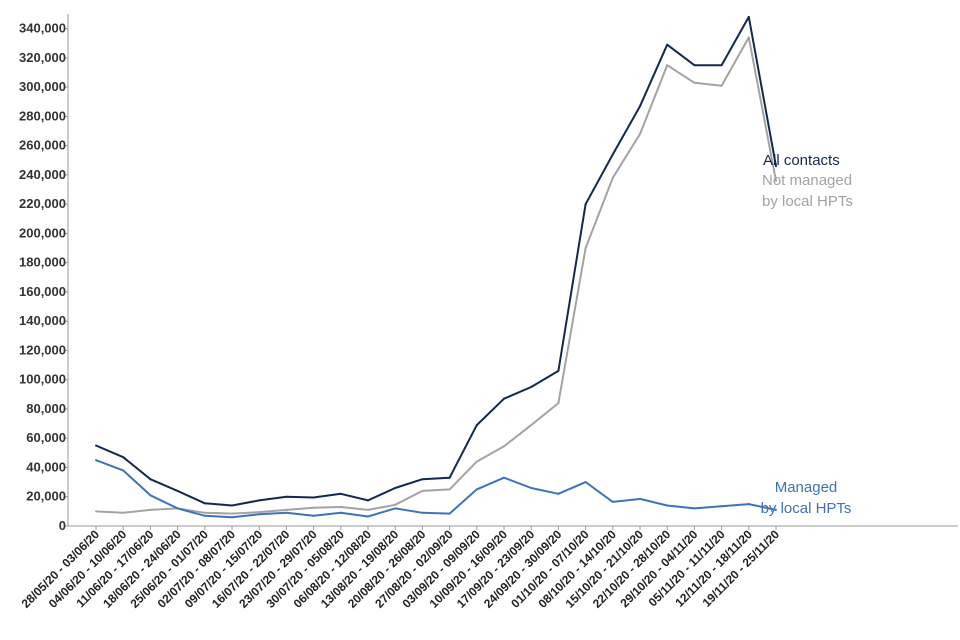 The image size is (960, 640). Describe the element at coordinates (801, 160) in the screenshot. I see `series-label: All contacts` at that location.